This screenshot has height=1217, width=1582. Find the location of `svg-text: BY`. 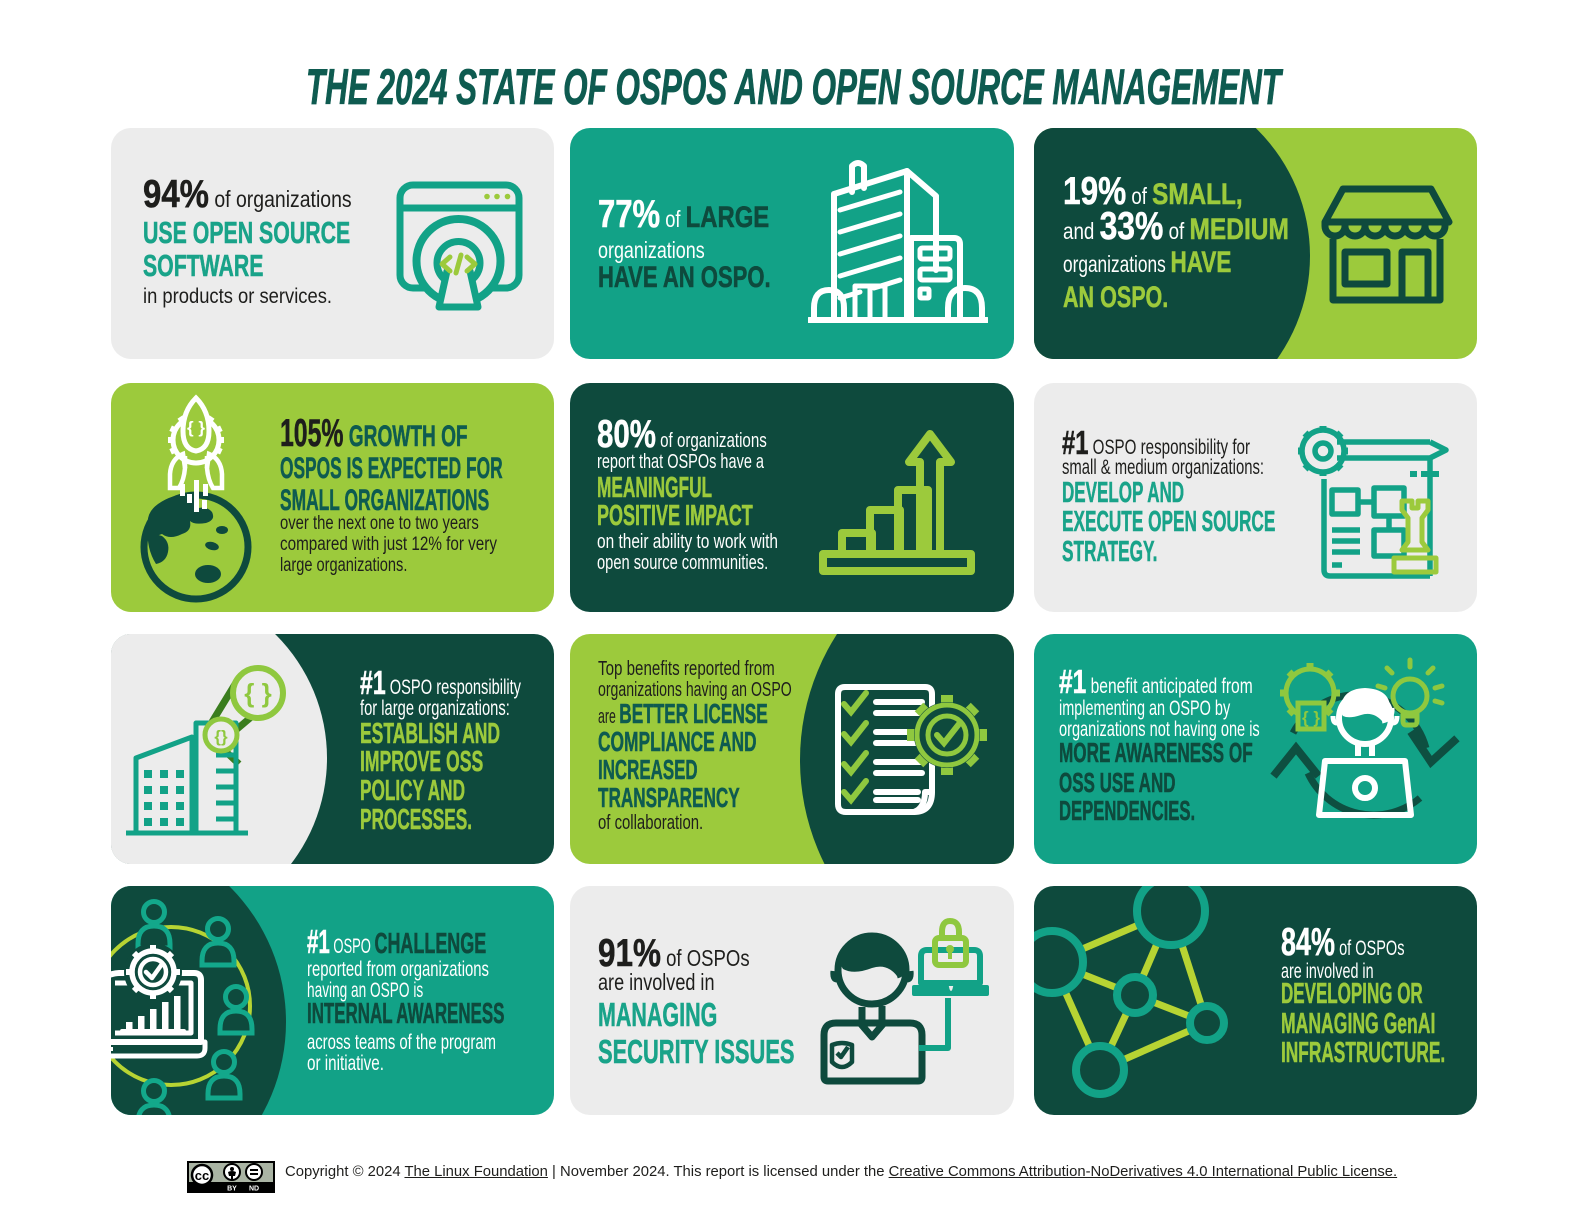

svg-text: BY is located at coordinates (232, 1189).